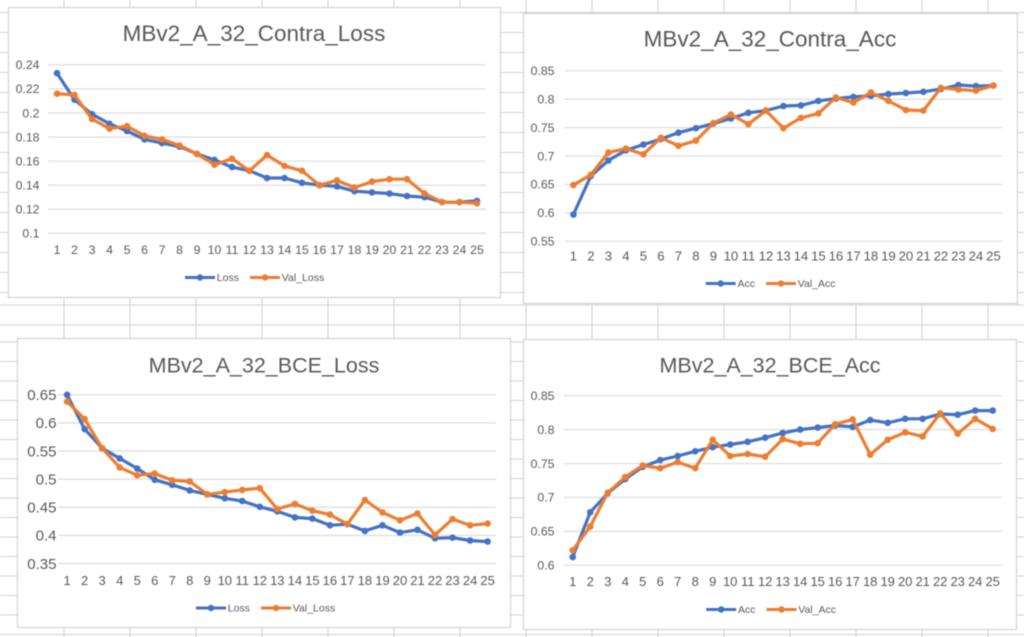 This screenshot has width=1024, height=637. Describe the element at coordinates (30, 113) in the screenshot. I see `svg-text: 0.2` at that location.